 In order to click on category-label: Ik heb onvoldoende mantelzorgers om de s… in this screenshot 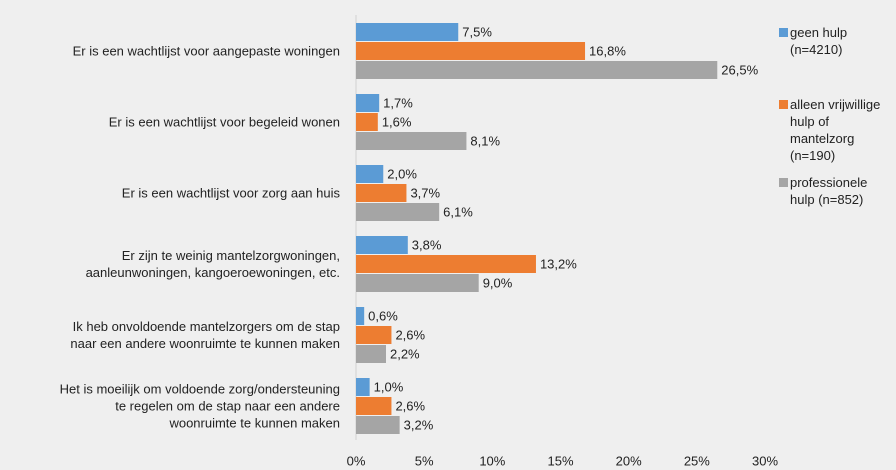, I will do `click(205, 335)`.